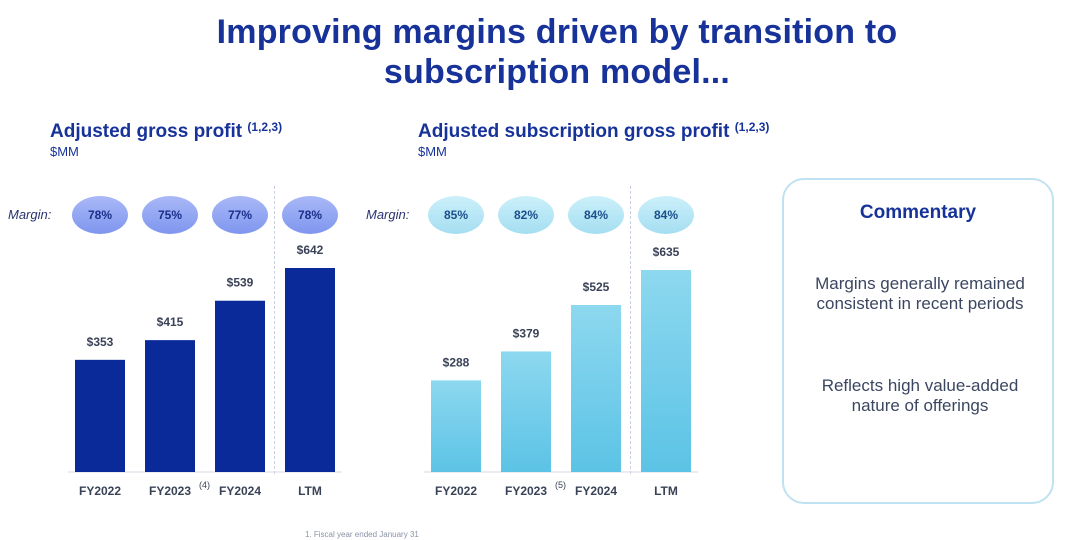 Image resolution: width=1080 pixels, height=540 pixels. I want to click on chart1-margin-text-fy2023: 75%, so click(170, 215).